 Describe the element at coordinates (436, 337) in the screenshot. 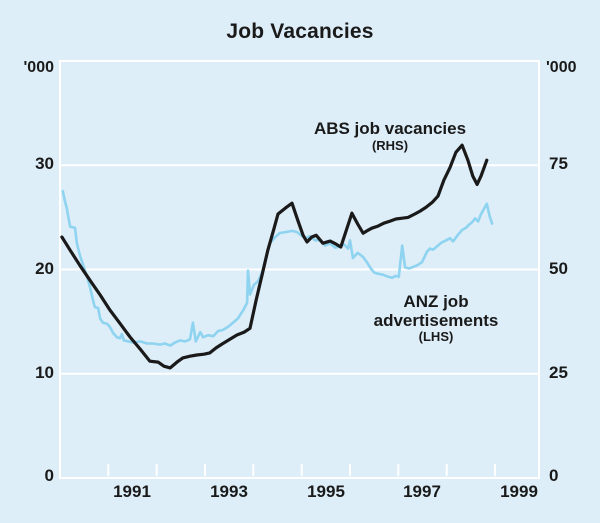

I see `series-annotation-anz-axis: (LHS)` at that location.